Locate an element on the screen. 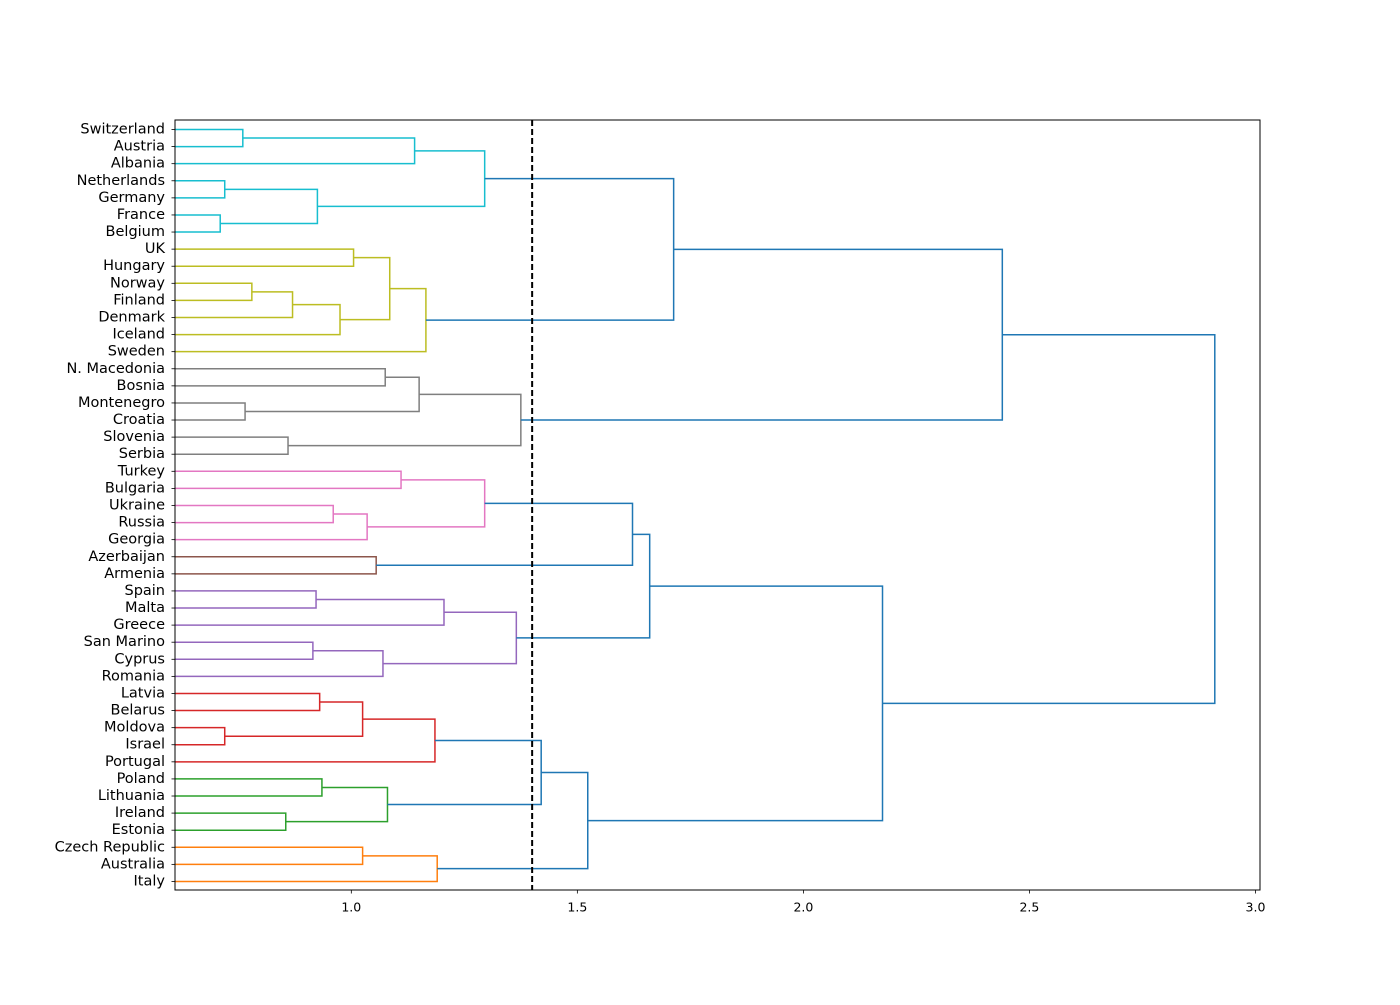  branch-n28 is located at coordinates (244, 651).